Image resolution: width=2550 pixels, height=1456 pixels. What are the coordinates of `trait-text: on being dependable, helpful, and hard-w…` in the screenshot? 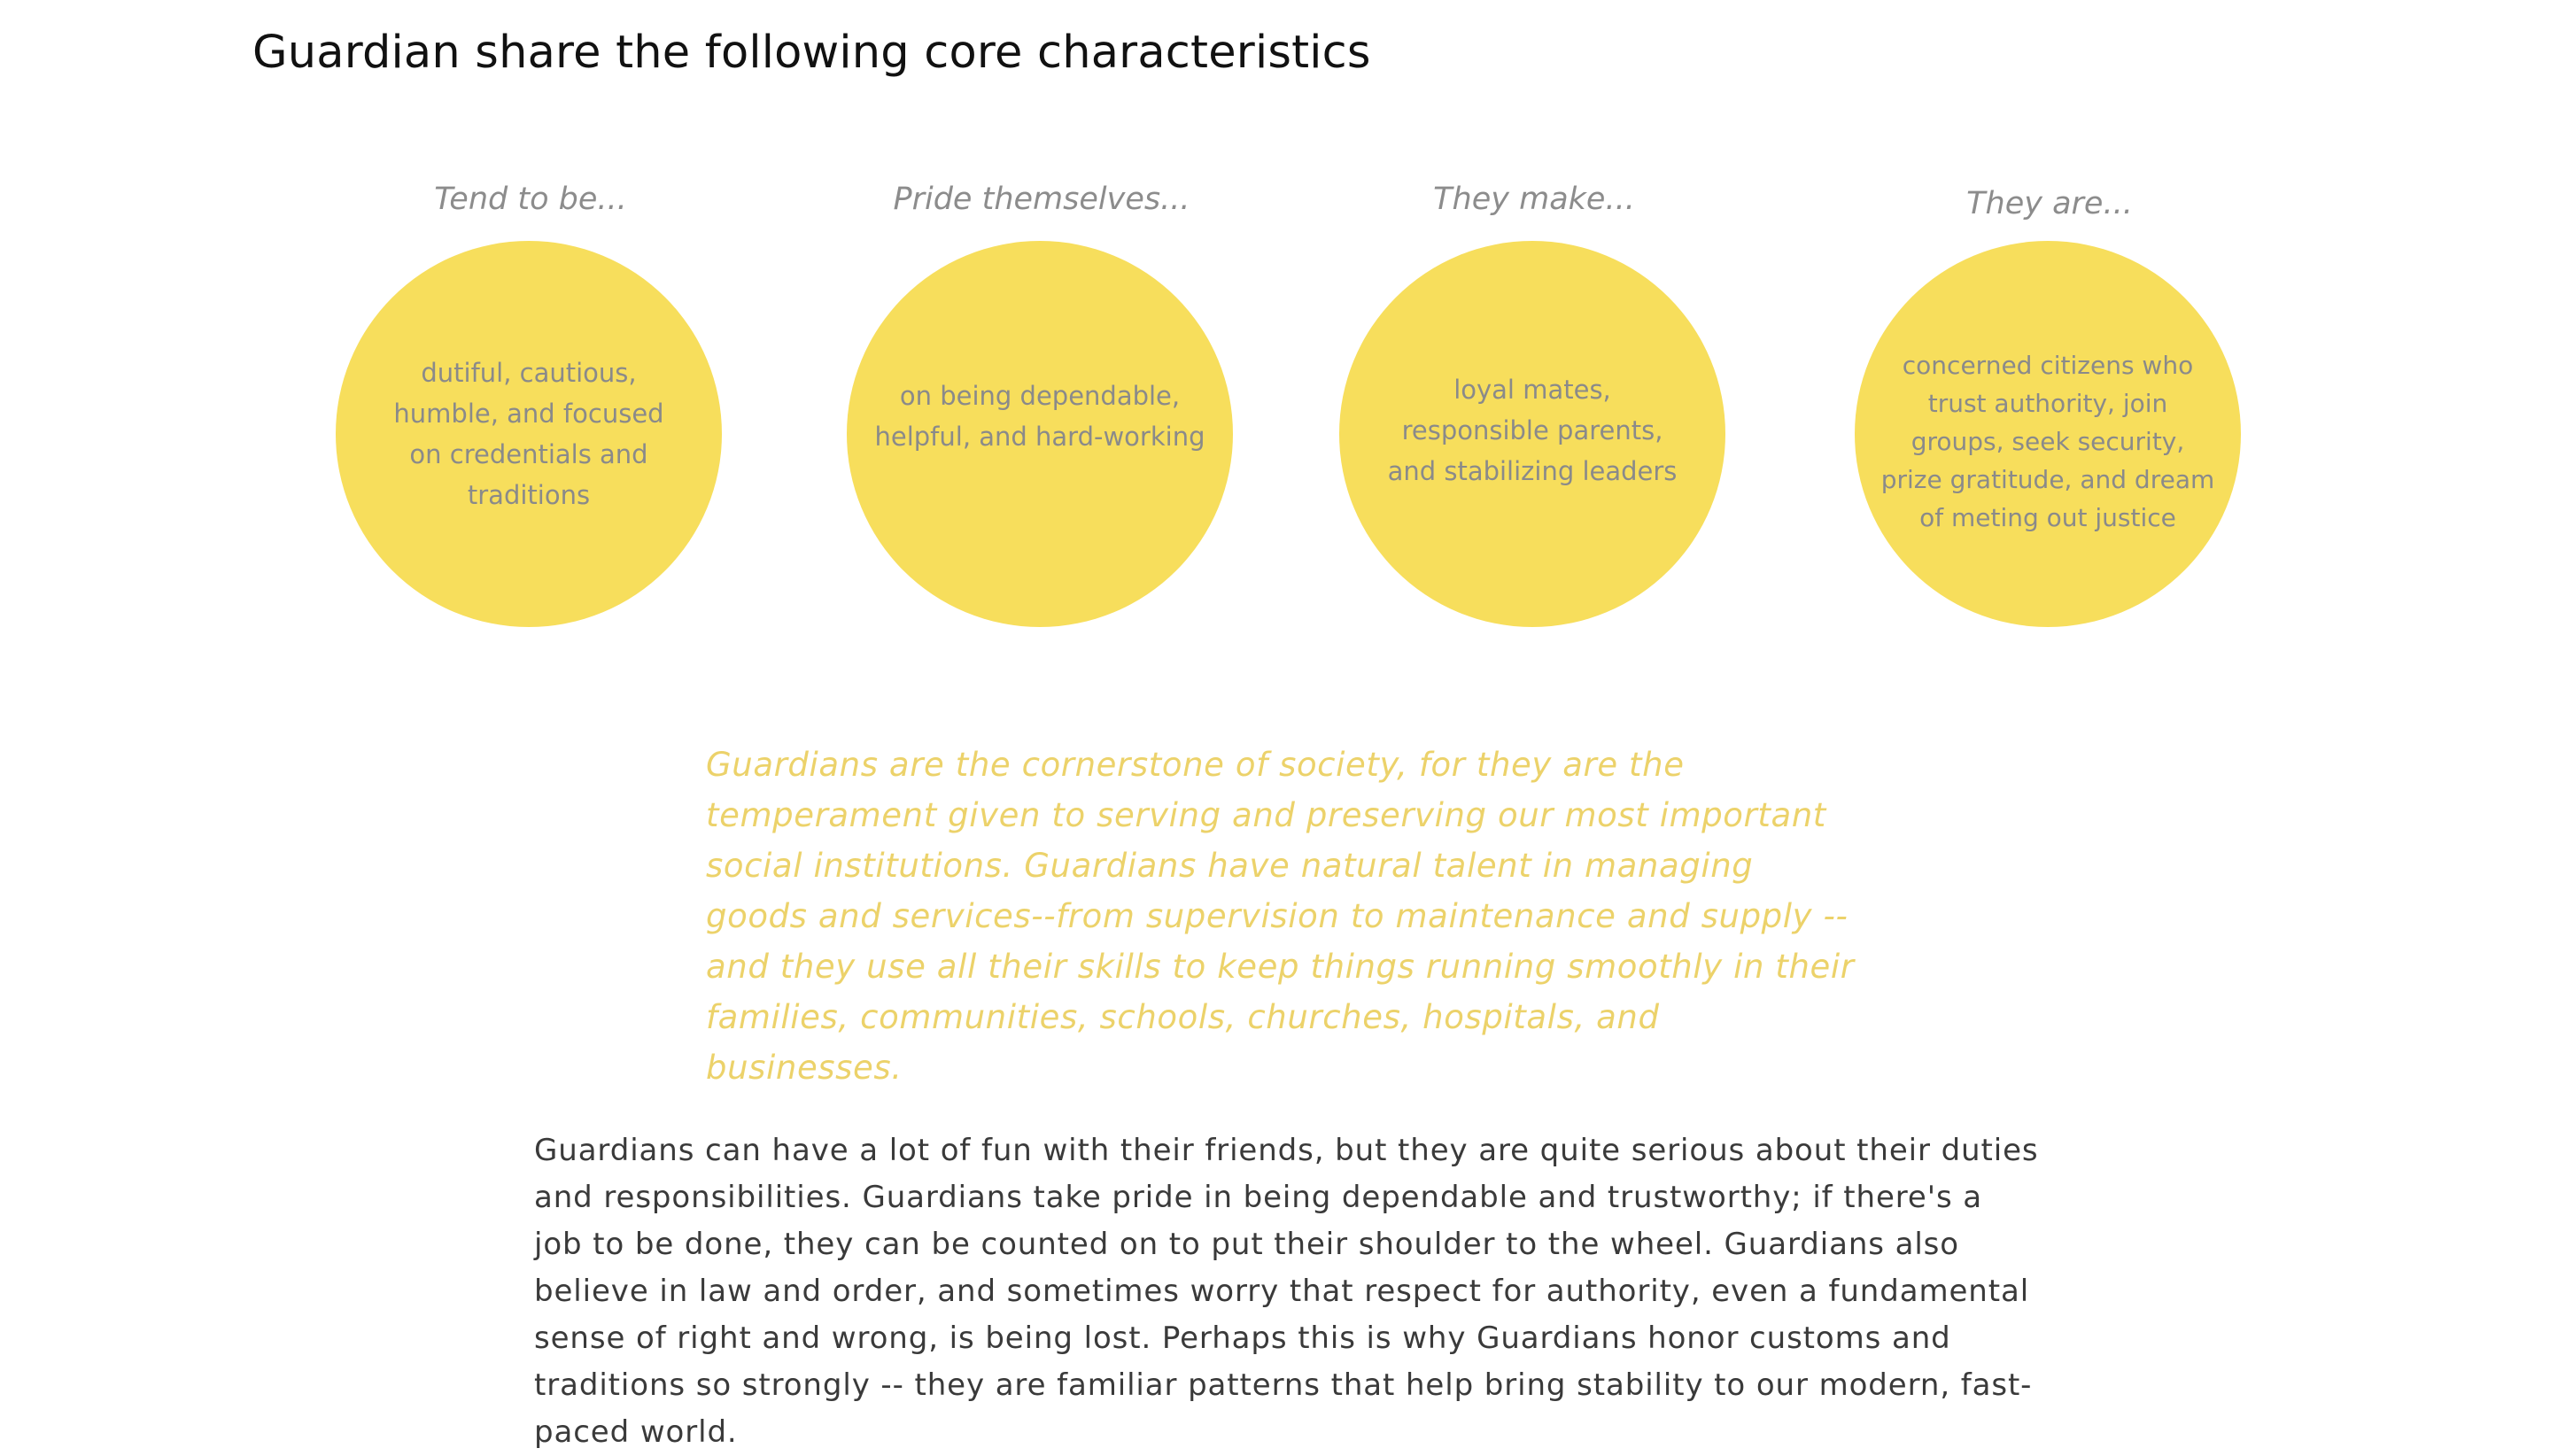 It's located at (1039, 416).